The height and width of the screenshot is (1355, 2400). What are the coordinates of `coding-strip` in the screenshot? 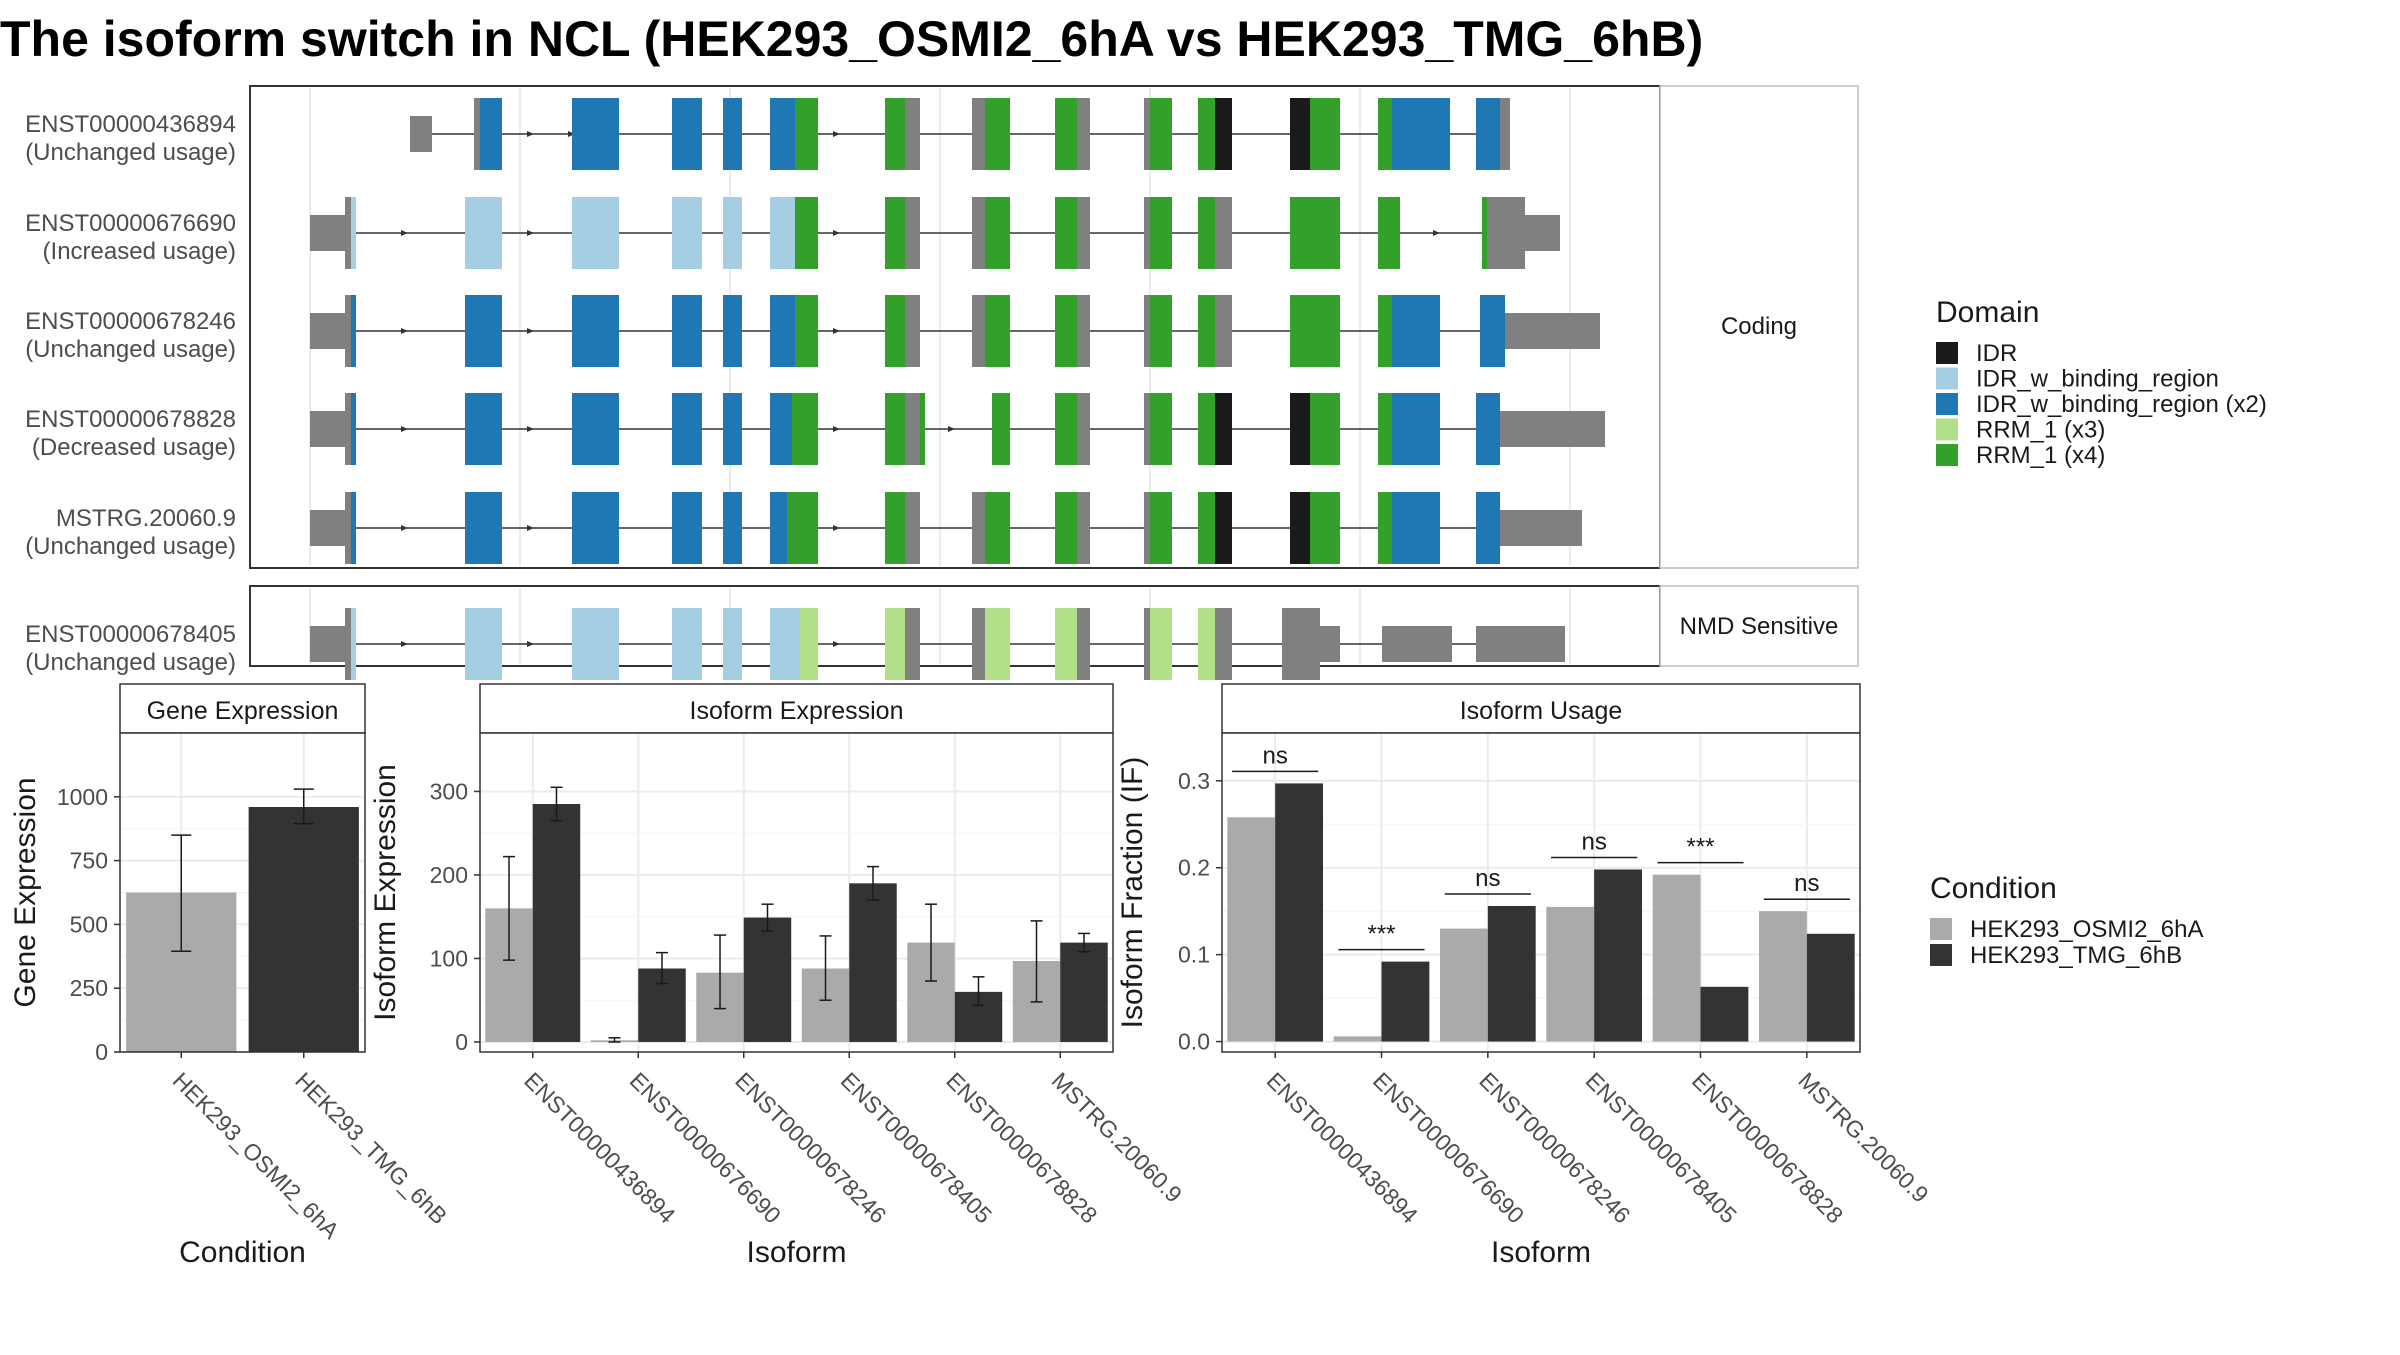 It's located at (1759, 327).